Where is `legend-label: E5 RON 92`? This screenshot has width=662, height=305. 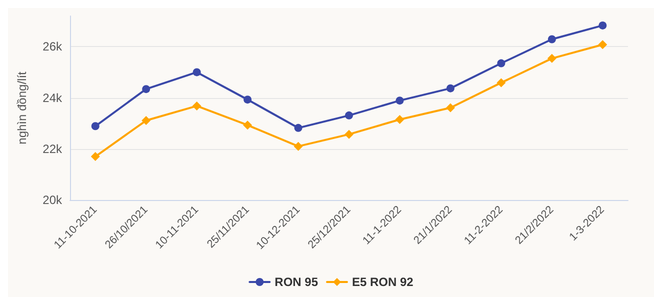
legend-label: E5 RON 92 is located at coordinates (383, 282).